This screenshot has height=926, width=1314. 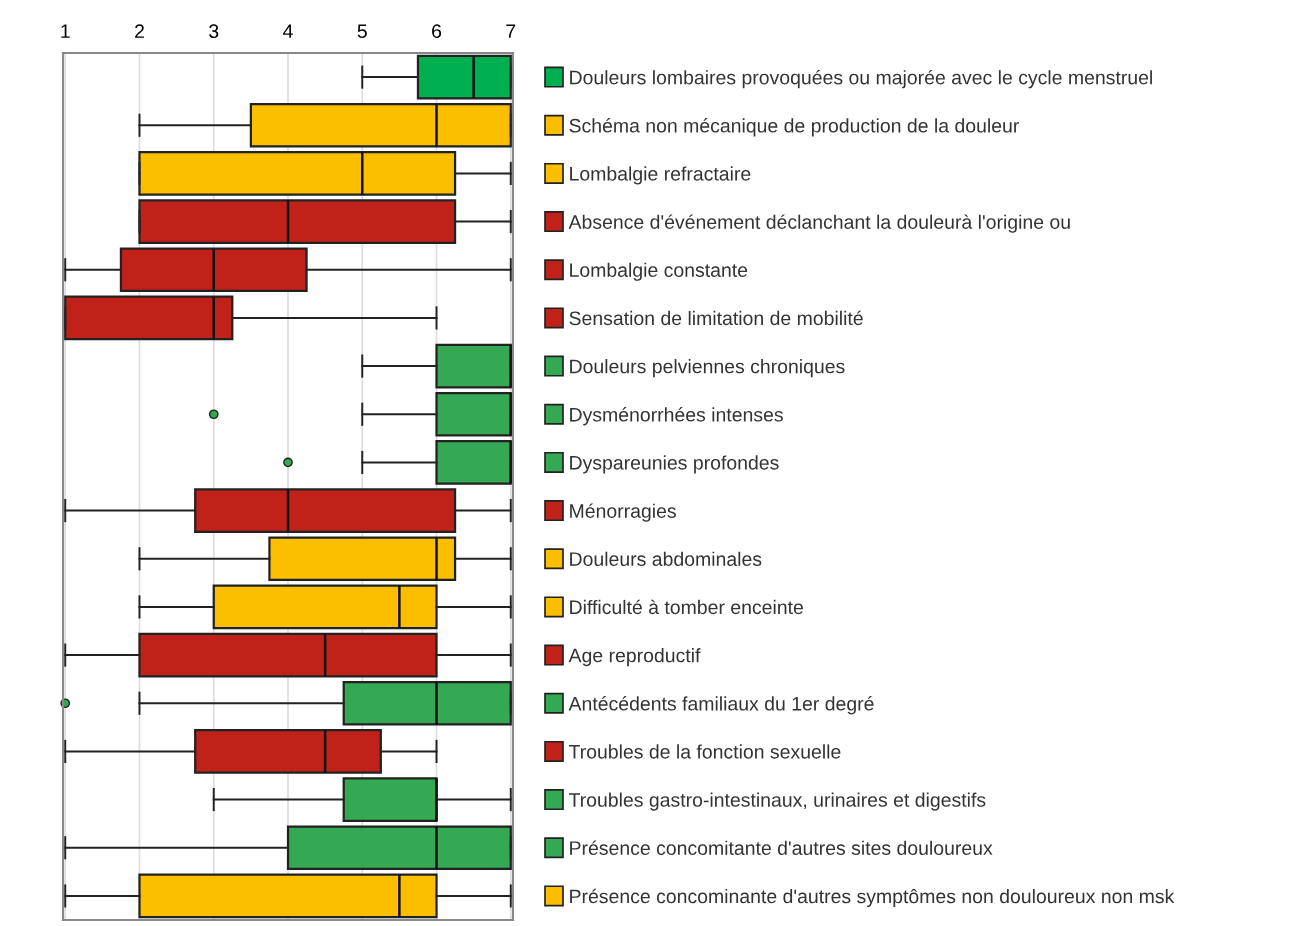 I want to click on y-tick-label: Douleurs lombaires provoquées ou majorée avec le cycle menstruel, so click(x=861, y=79).